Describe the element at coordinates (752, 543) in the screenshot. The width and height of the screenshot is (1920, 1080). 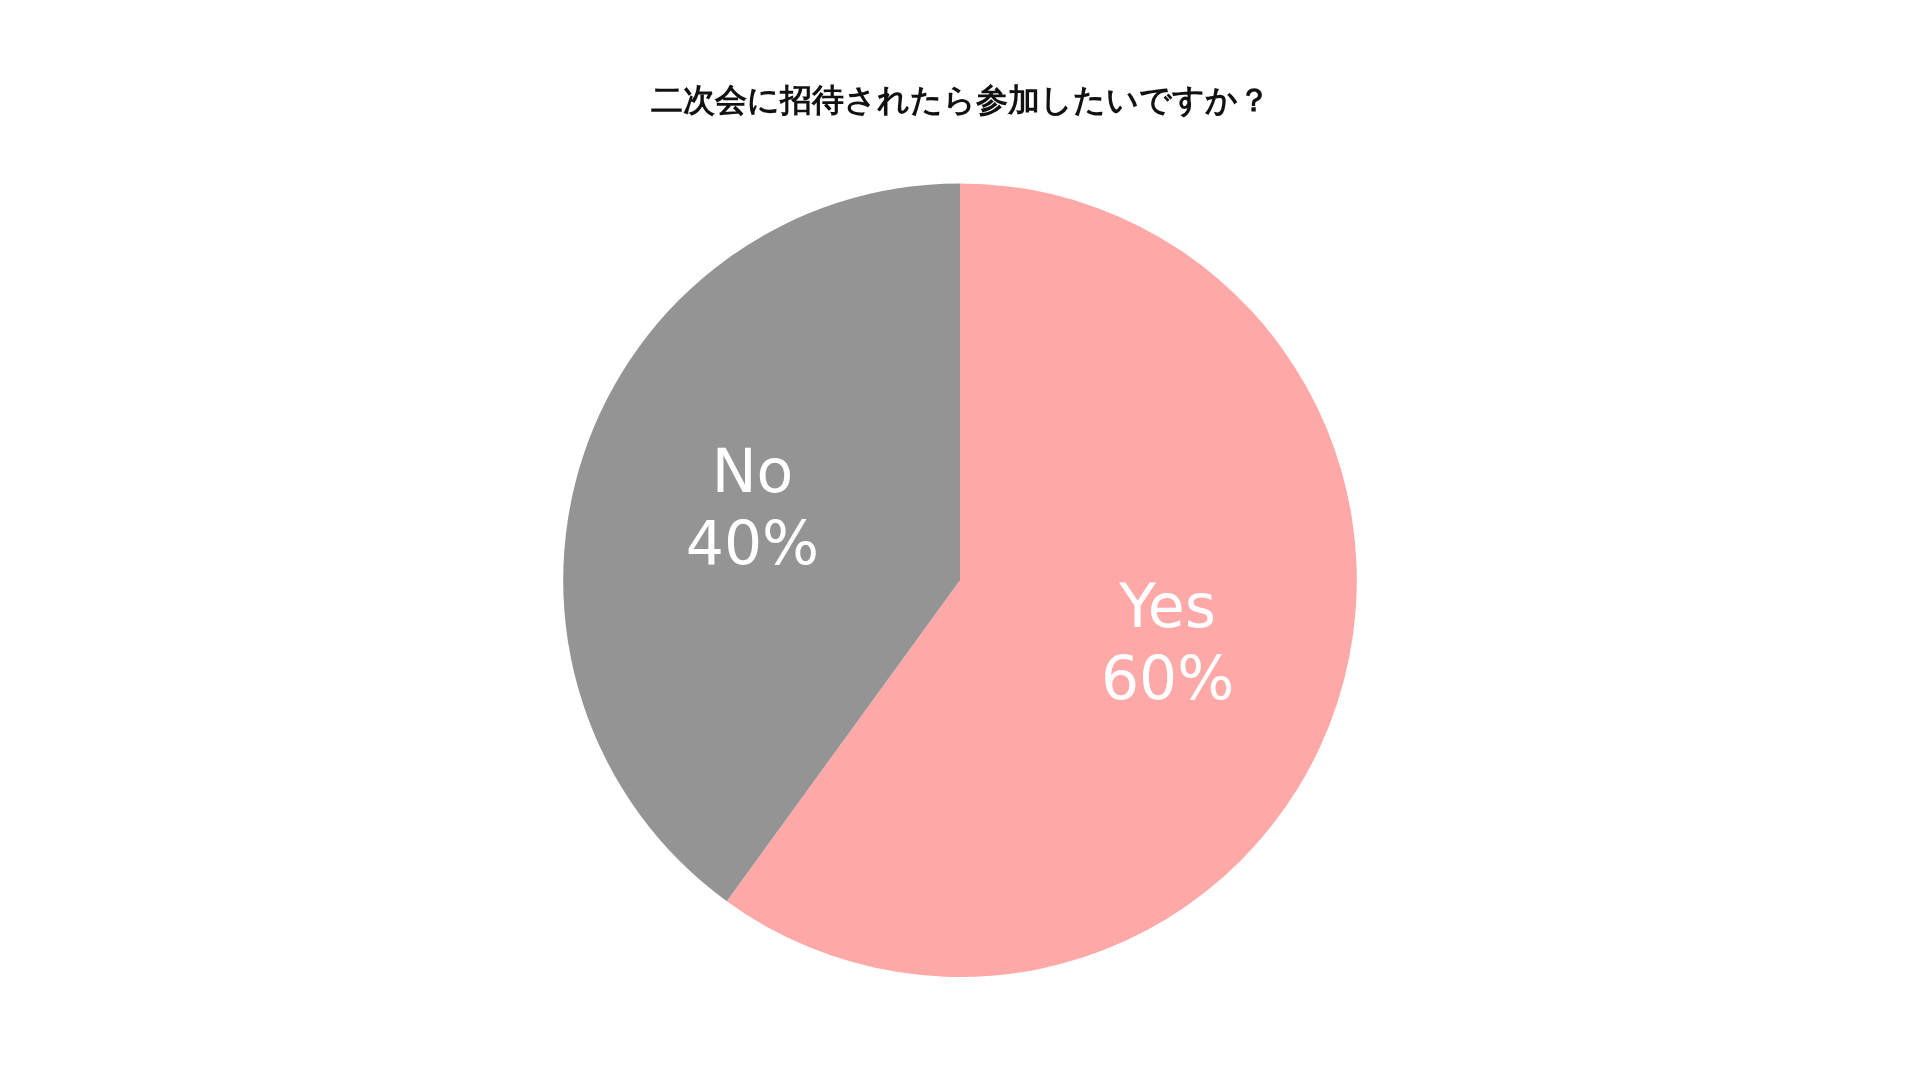
I see `data-label: 40%` at that location.